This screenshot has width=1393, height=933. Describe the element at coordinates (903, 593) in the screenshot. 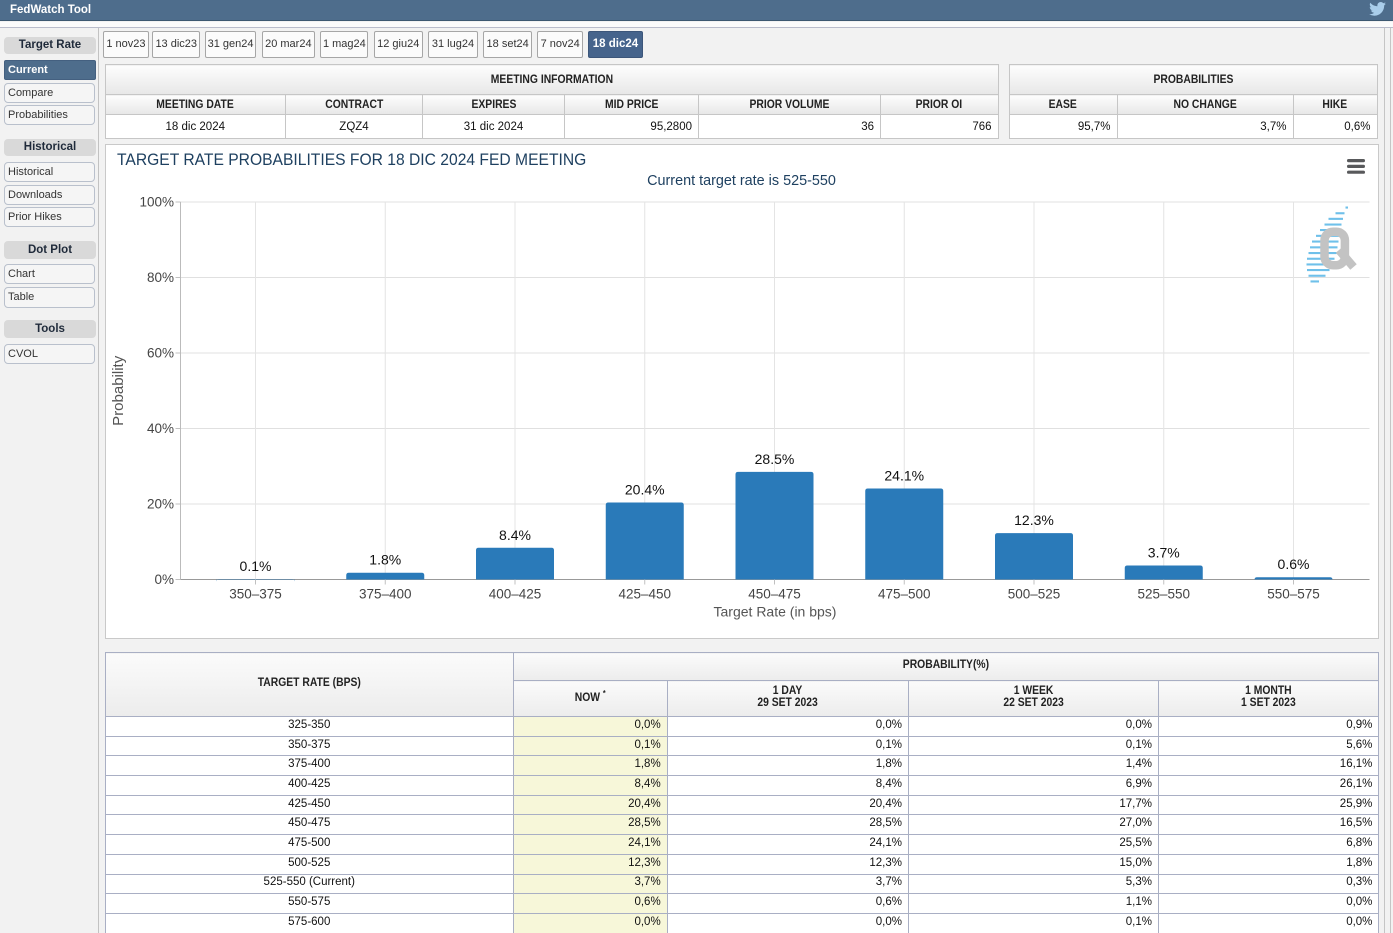

I see `svg-text: 475–500` at that location.